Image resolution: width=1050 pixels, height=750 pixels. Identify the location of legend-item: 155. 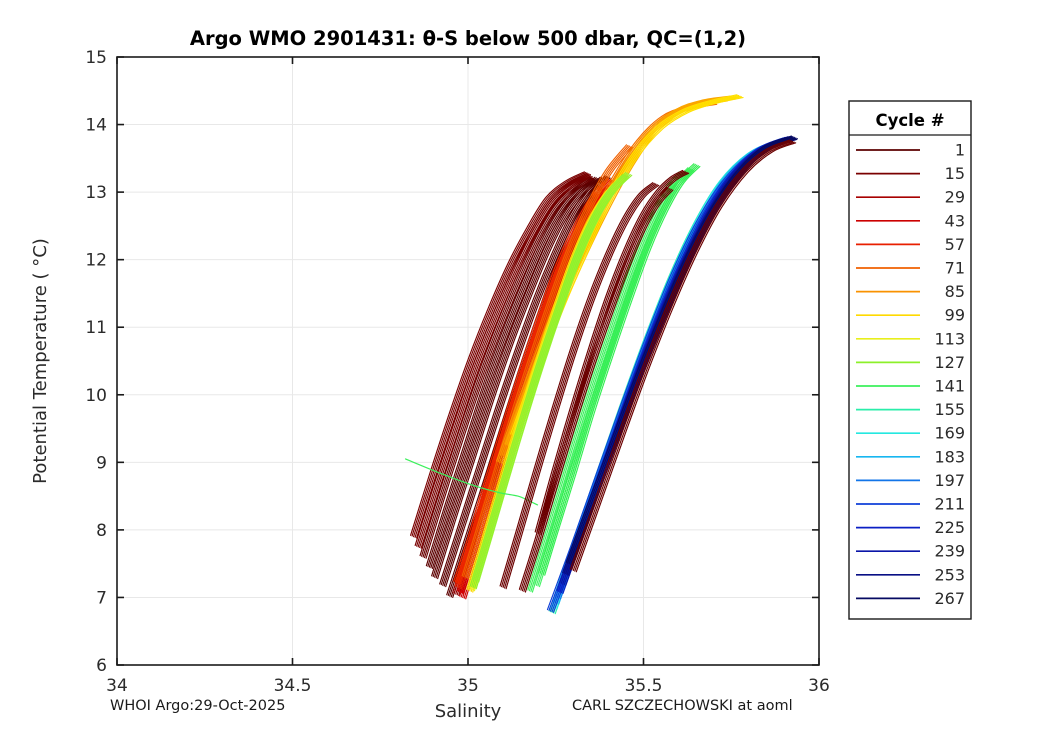
(910, 409).